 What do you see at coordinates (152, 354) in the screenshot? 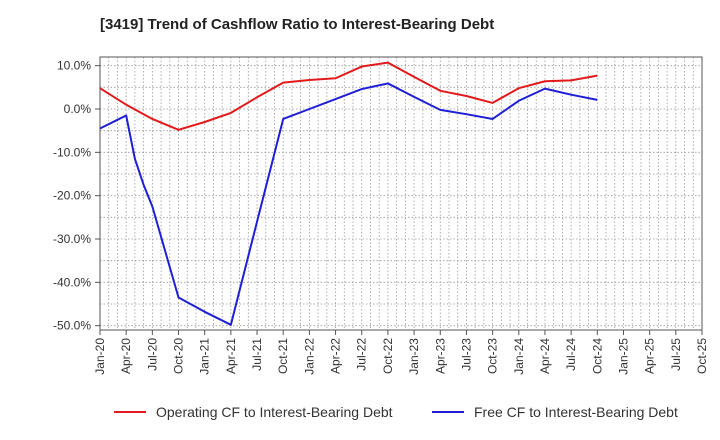
I see `x-tick-label: Jul-20` at bounding box center [152, 354].